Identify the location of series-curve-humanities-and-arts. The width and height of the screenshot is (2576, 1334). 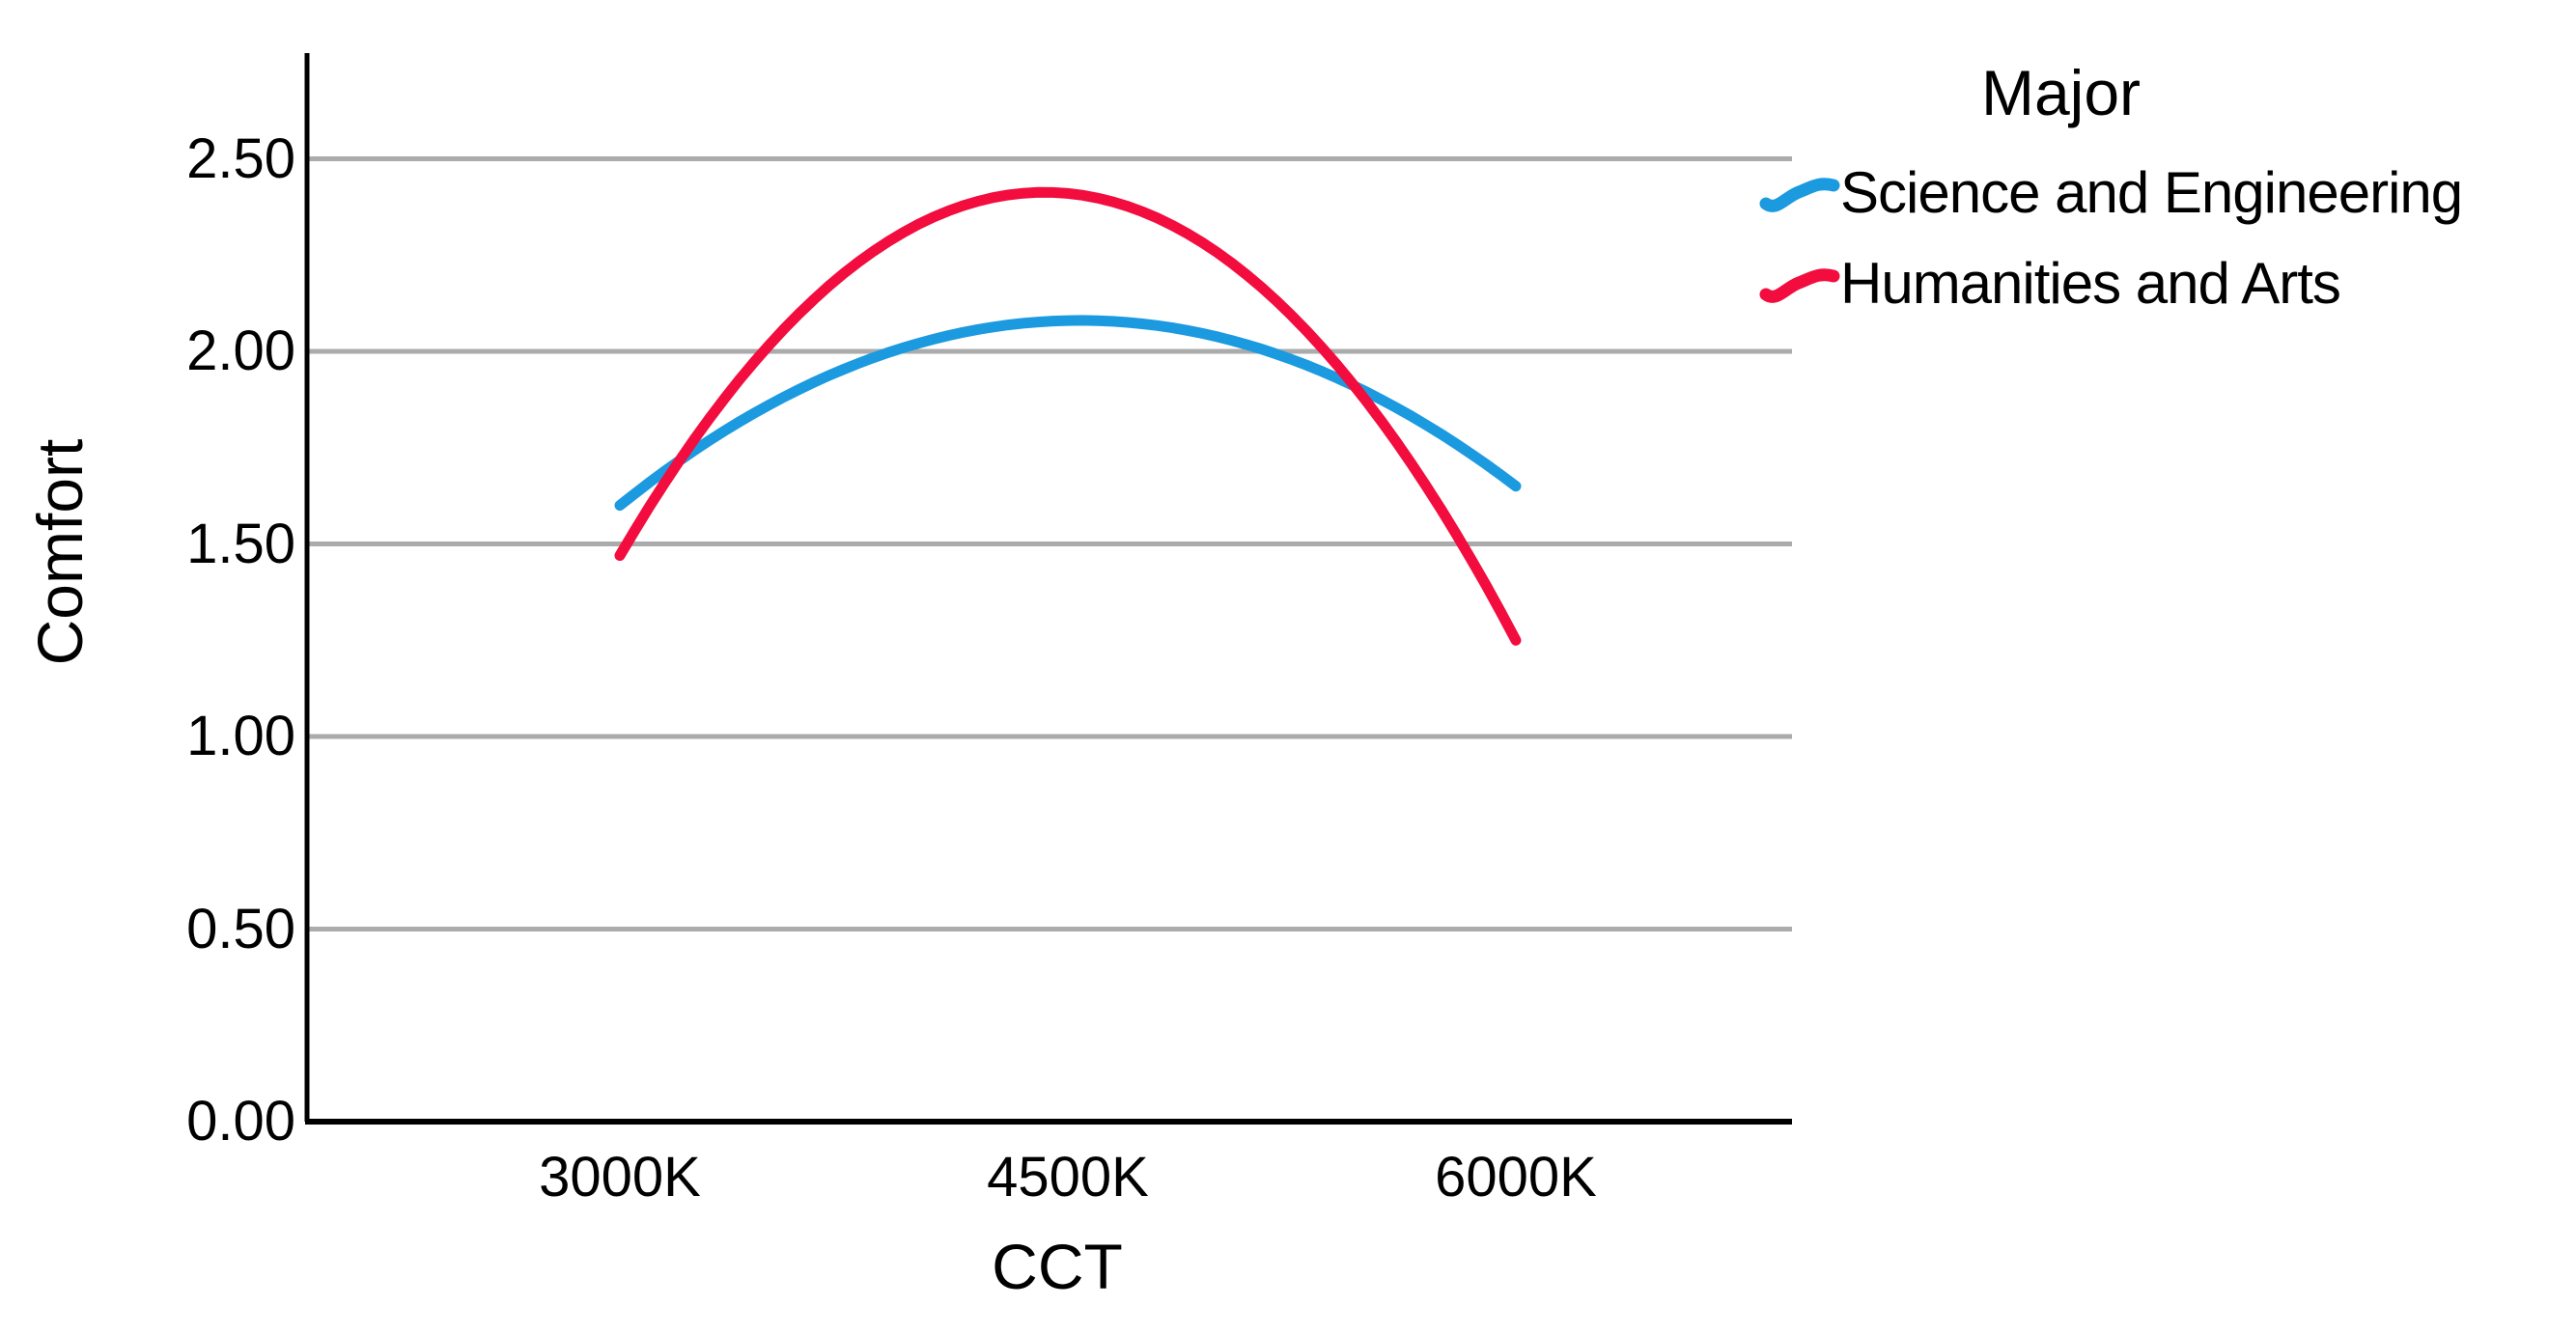
(1068, 416).